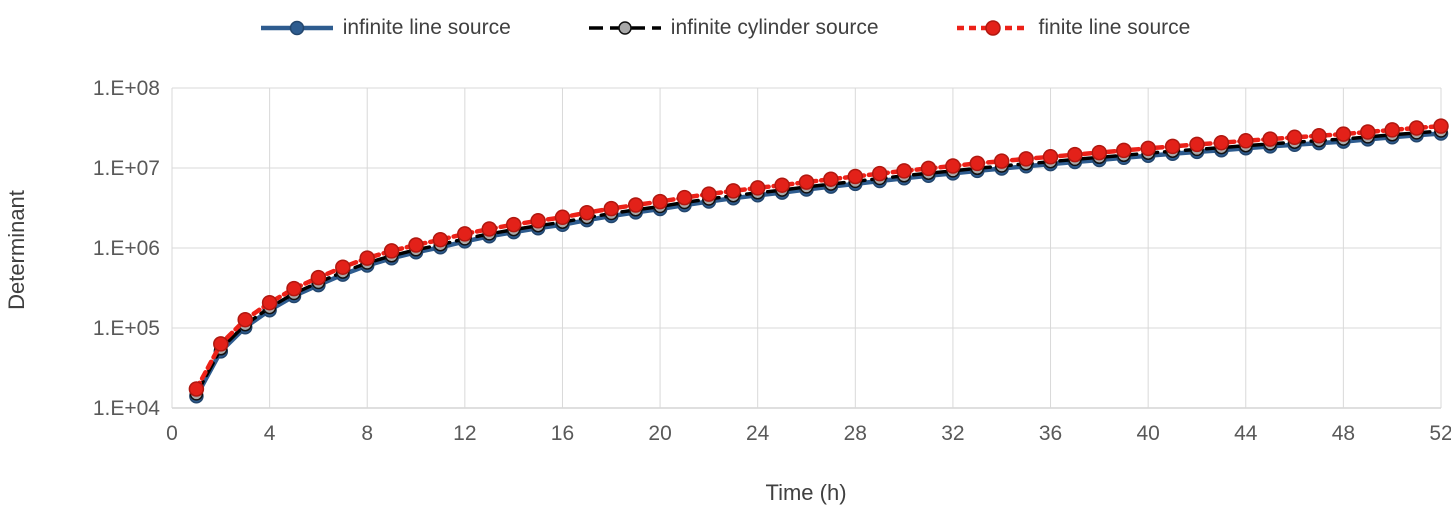 This screenshot has height=528, width=1451. What do you see at coordinates (1246, 433) in the screenshot?
I see `x-tick-label: 44` at bounding box center [1246, 433].